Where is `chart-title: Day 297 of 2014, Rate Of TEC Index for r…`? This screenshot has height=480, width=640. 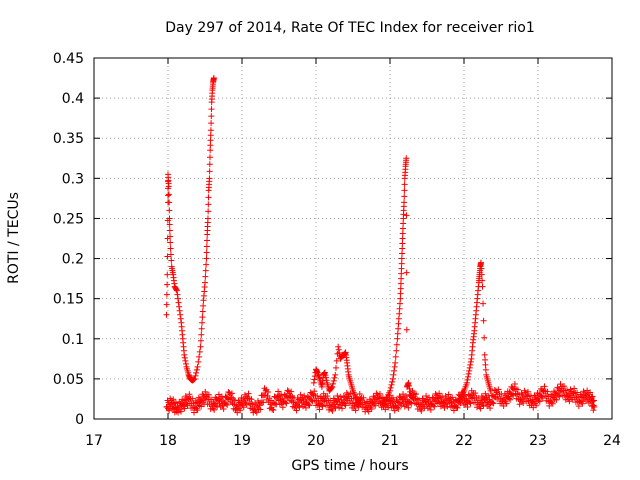
chart-title: Day 297 of 2014, Rate Of TEC Index for r… is located at coordinates (350, 28).